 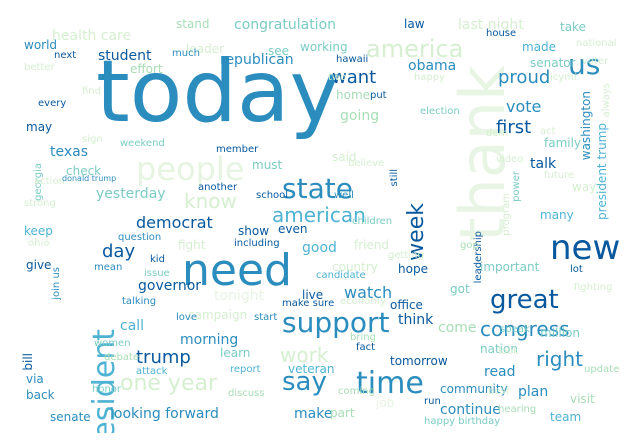 What do you see at coordinates (192, 245) in the screenshot?
I see `word-fight: fight` at bounding box center [192, 245].